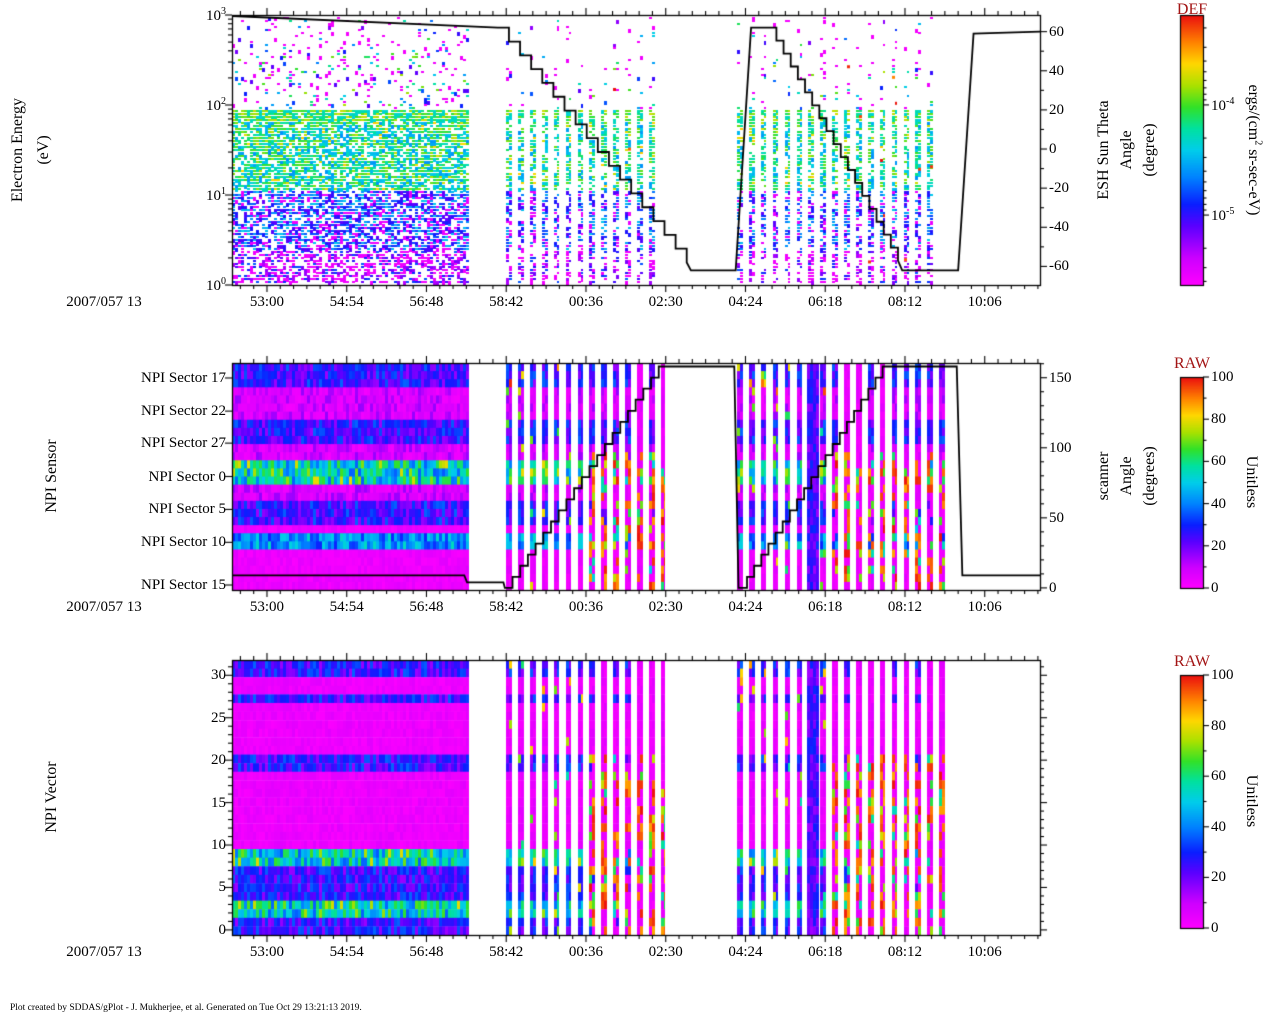 This screenshot has width=1280, height=1024. Describe the element at coordinates (1104, 150) in the screenshot. I see `panel1-right-label-source: ESH Sun Theta` at that location.